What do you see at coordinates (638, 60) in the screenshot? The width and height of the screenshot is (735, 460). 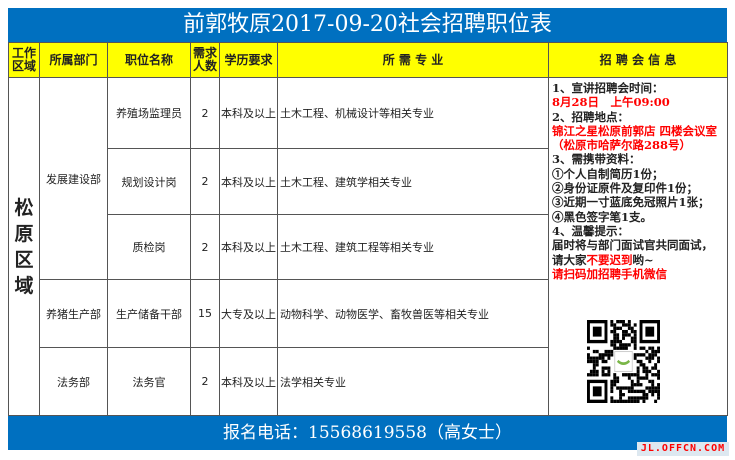 I see `header-info: 招 聘 会 信 息` at bounding box center [638, 60].